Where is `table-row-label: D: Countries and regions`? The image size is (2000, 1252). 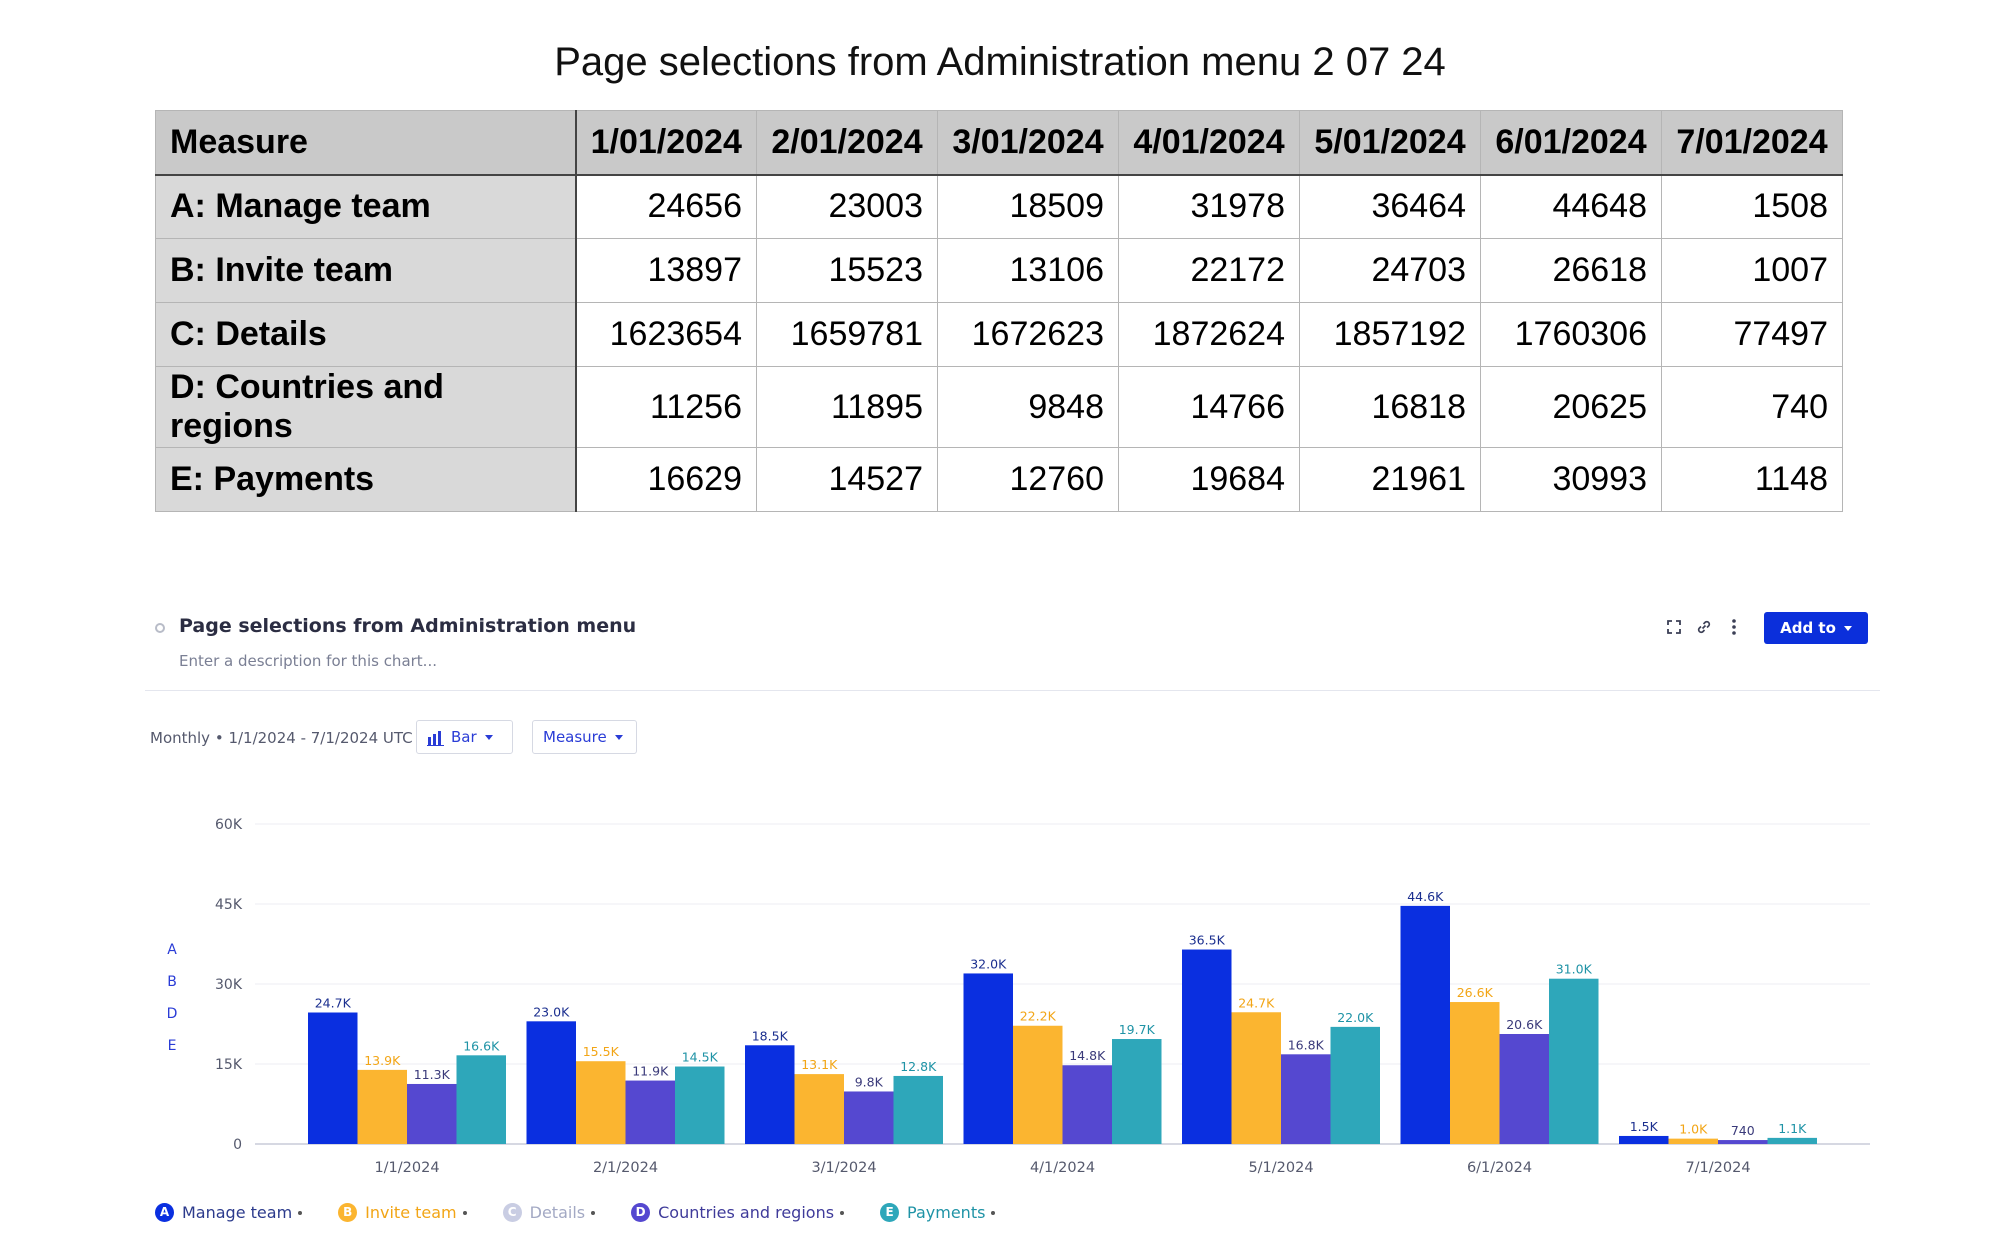
table-row-label: D: Countries and regions is located at coordinates (366, 407).